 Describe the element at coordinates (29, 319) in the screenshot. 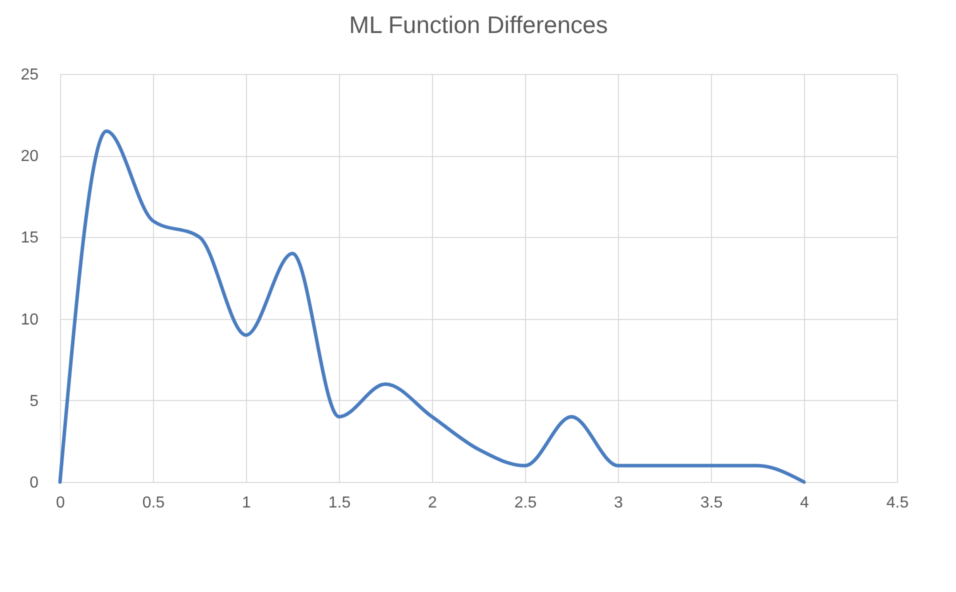

I see `y-tick-label: 10` at that location.